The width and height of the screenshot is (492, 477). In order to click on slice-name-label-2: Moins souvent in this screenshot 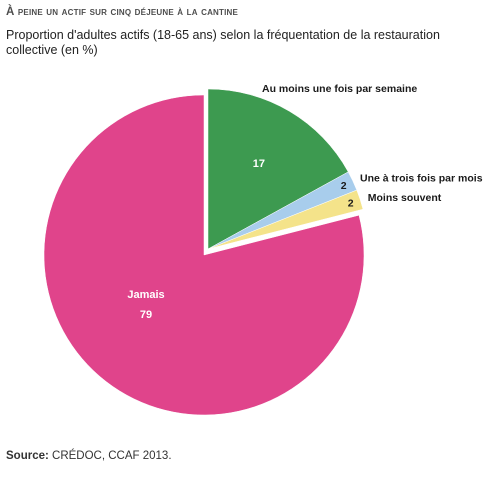, I will do `click(405, 198)`.